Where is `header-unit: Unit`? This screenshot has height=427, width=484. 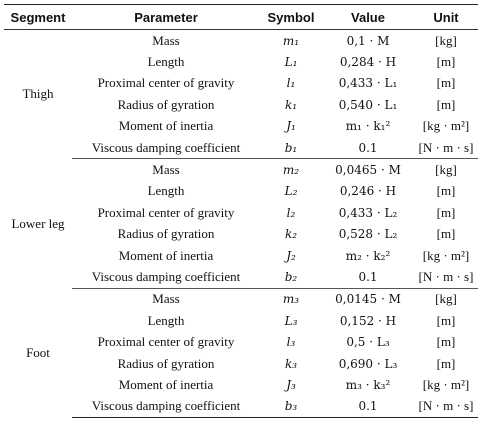
header-unit: Unit is located at coordinates (446, 17).